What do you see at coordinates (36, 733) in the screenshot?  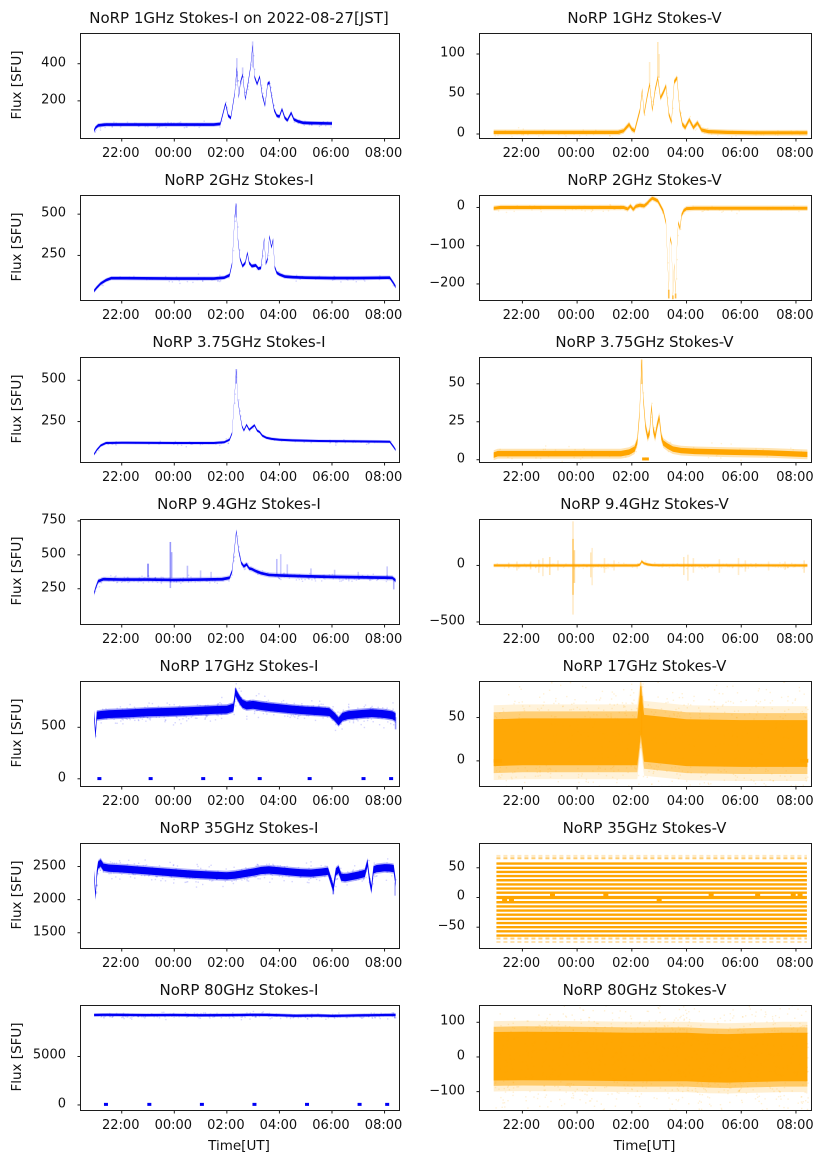 I see `y-axis-ticks: 0 500` at bounding box center [36, 733].